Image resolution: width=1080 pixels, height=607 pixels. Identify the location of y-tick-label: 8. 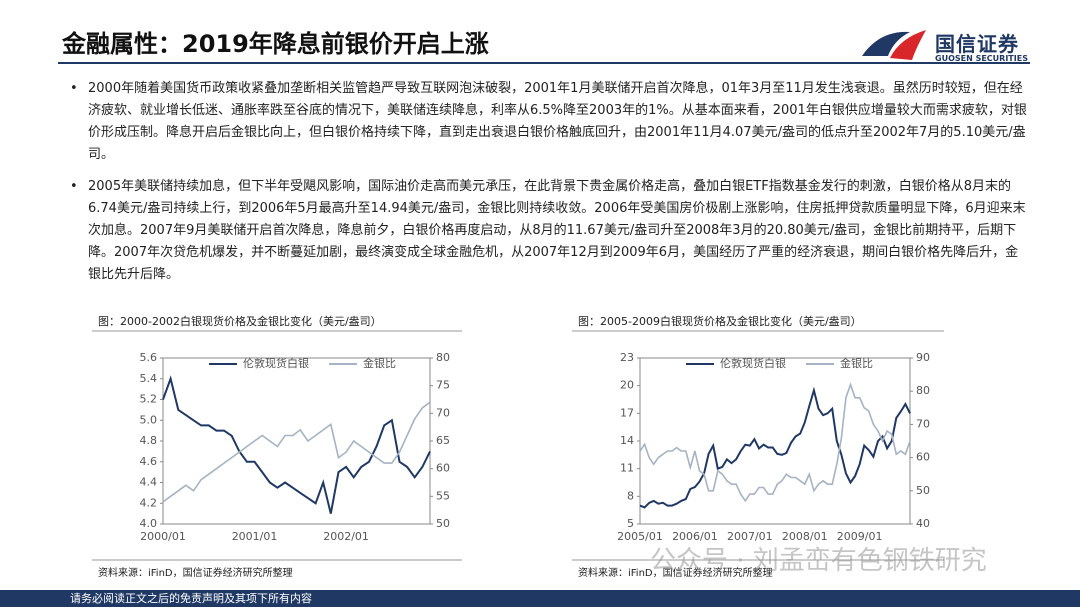
(630, 495).